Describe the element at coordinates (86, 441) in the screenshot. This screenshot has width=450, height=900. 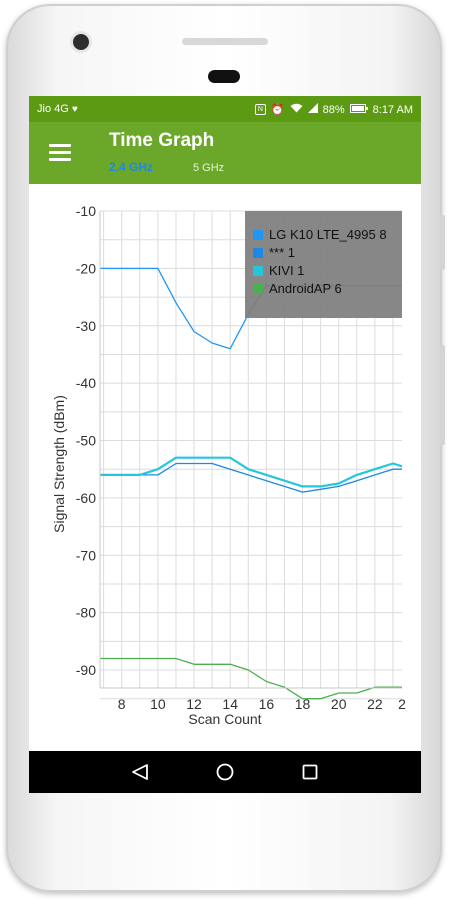
I see `y-tick-label: -50` at that location.